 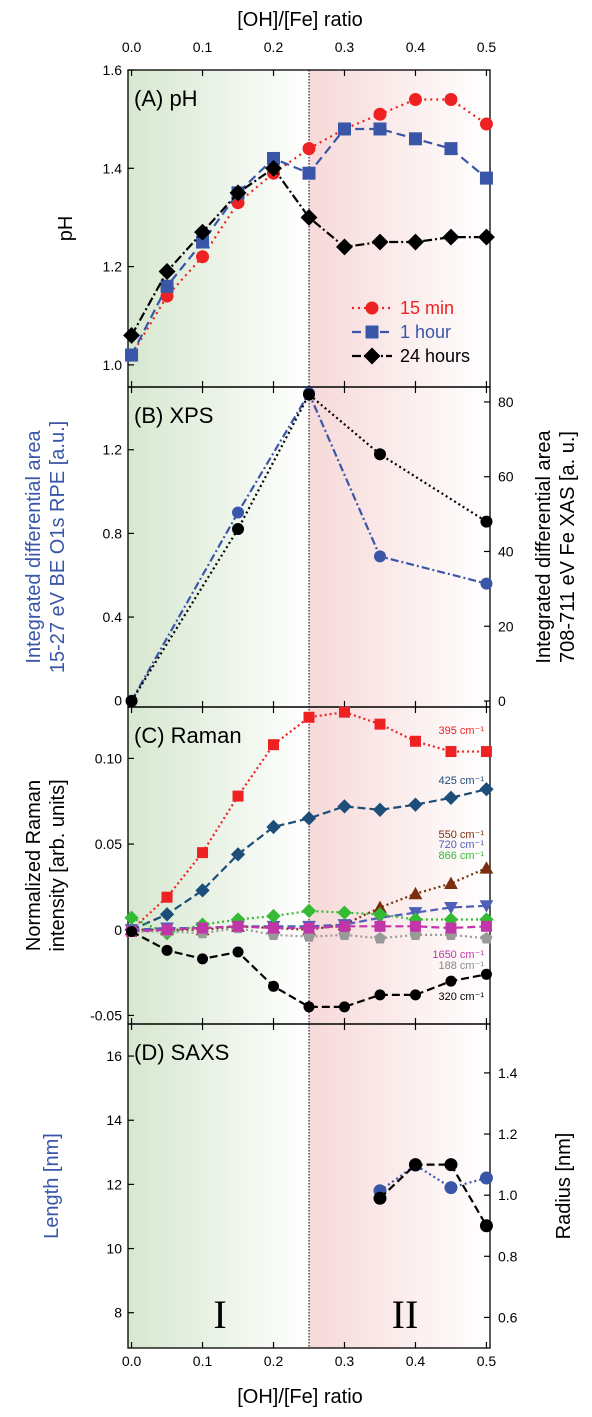 I want to click on panel-c-y-axis-title-line1: Normalized Raman, so click(x=34, y=865).